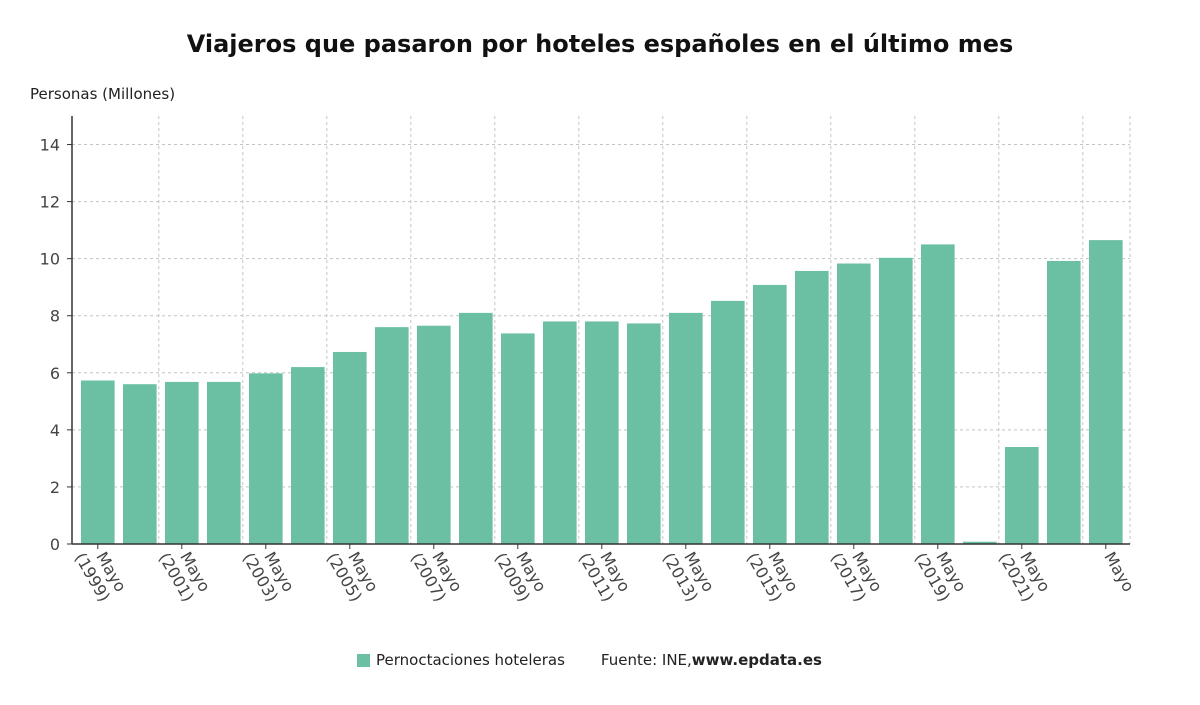 The image size is (1200, 705). Describe the element at coordinates (520, 577) in the screenshot. I see `x-tick-label: Mayo(2009)` at that location.